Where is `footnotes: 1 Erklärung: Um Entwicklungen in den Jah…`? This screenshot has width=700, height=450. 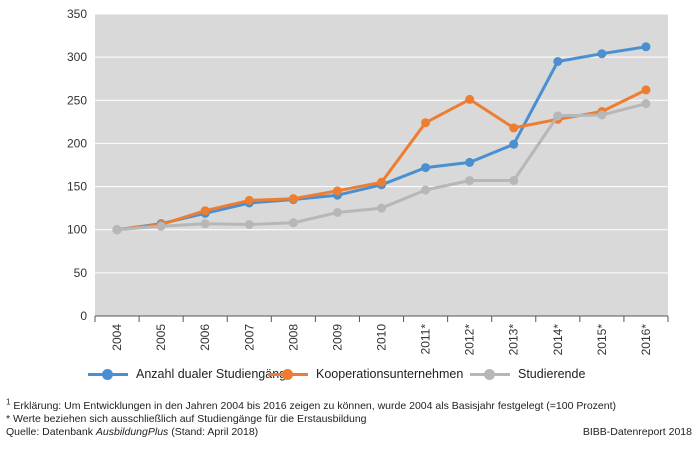
footnotes: 1 Erklärung: Um Entwicklungen in den Jah… is located at coordinates (351, 418).